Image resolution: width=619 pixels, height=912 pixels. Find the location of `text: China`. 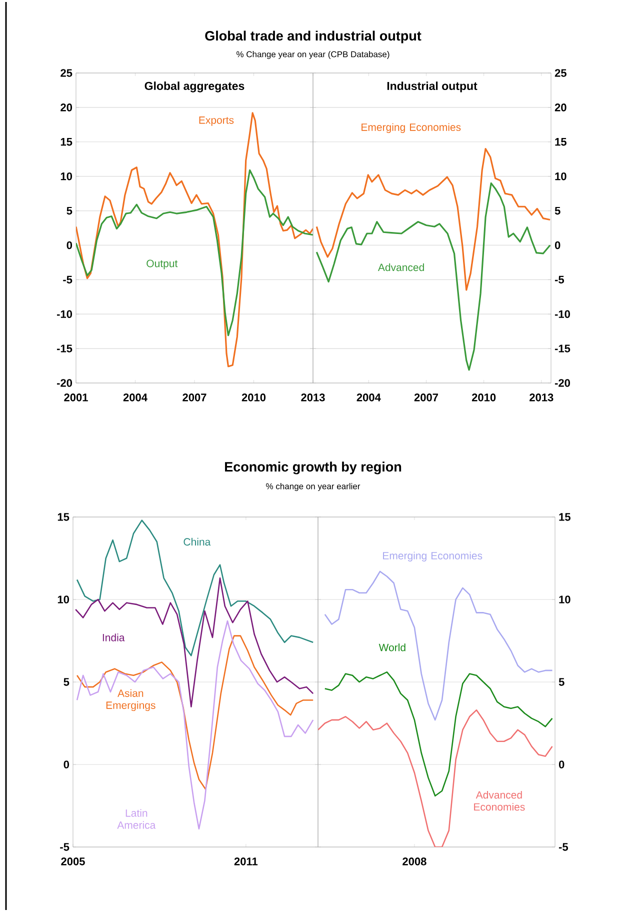

text: China is located at coordinates (197, 542).